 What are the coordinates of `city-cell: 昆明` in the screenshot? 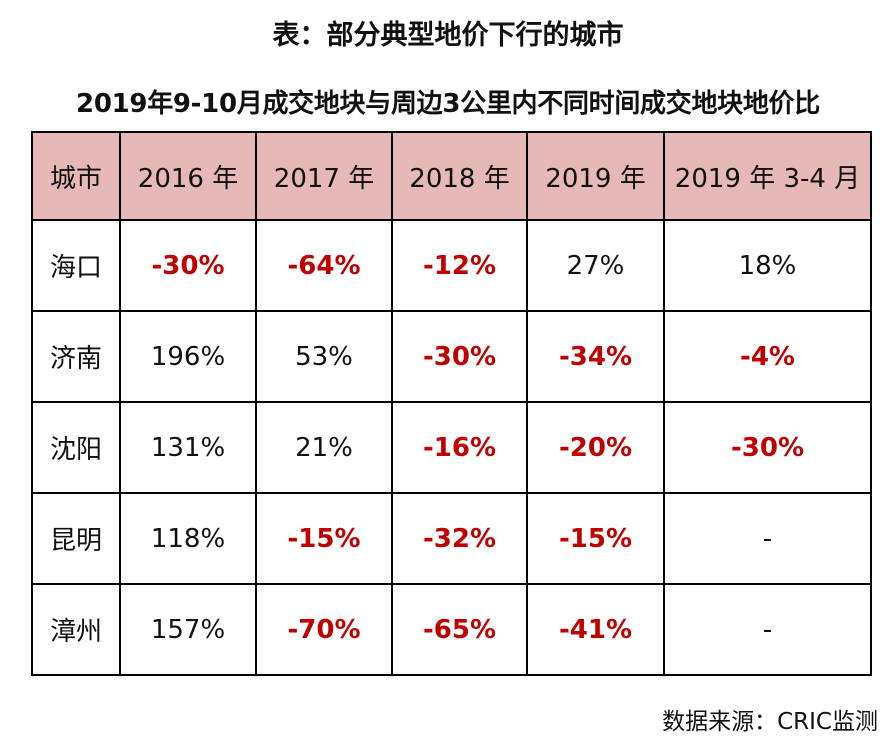 It's located at (76, 538).